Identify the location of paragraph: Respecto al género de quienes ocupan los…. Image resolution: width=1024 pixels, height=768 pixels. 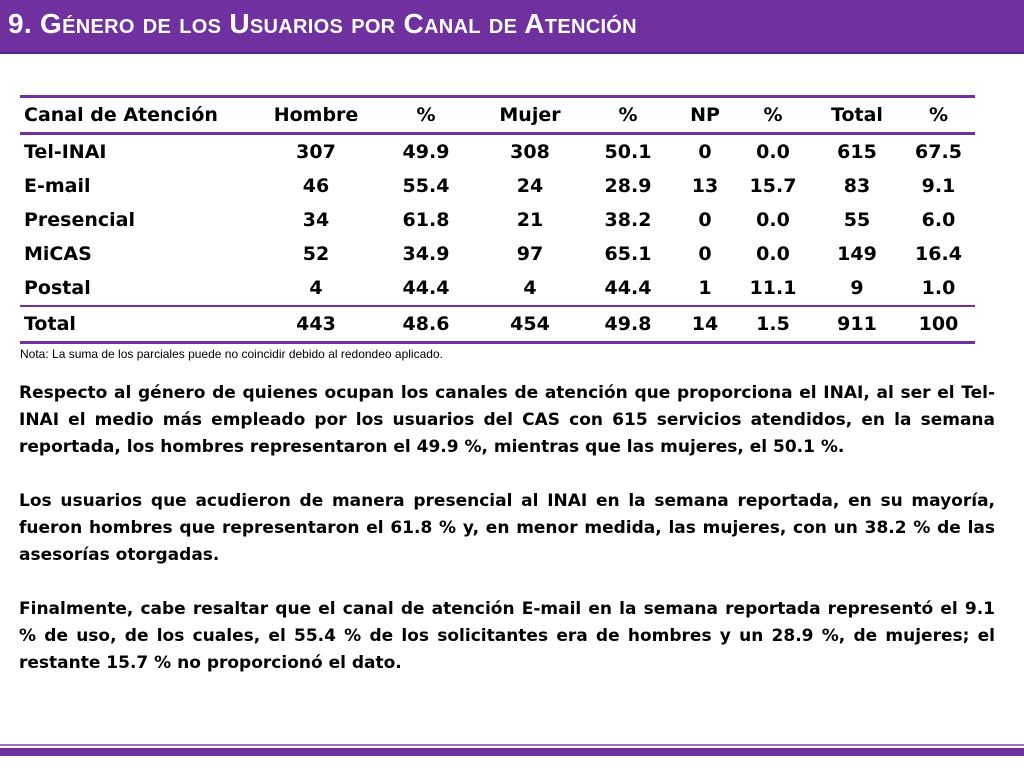
(507, 420).